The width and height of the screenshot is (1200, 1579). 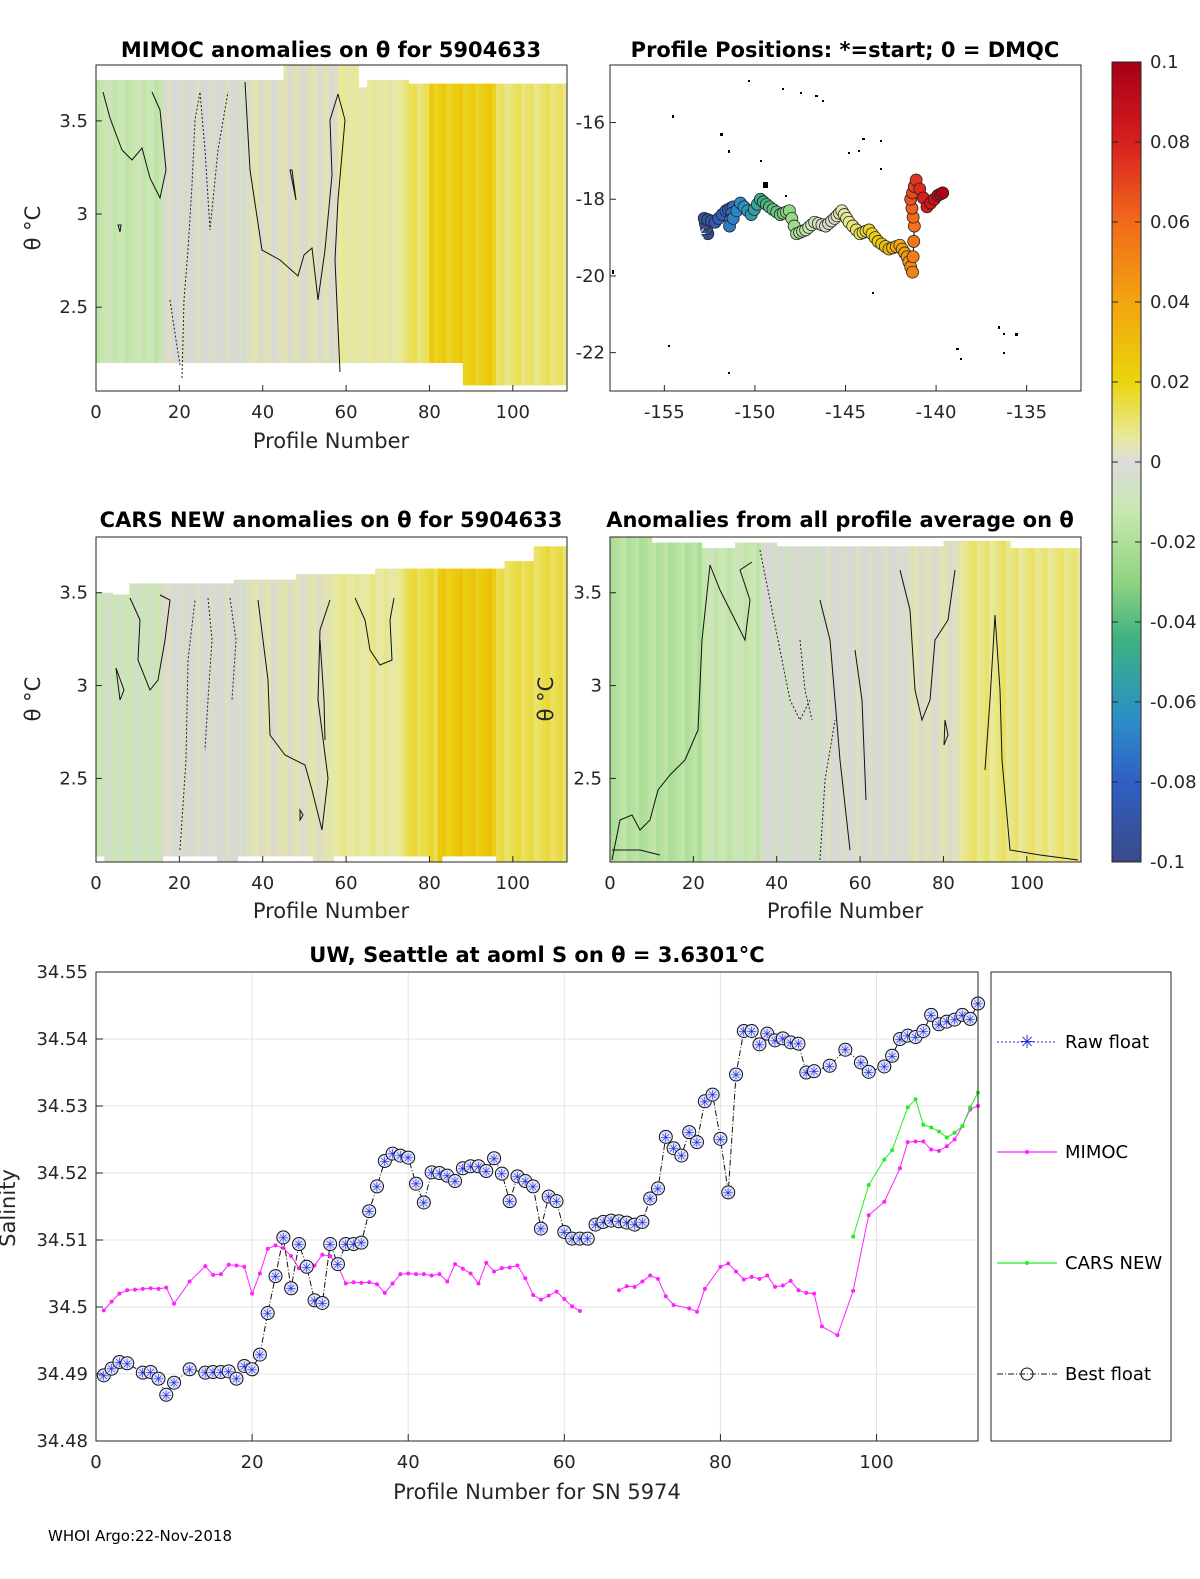 I want to click on mimoc-line, so click(x=798, y=1220).